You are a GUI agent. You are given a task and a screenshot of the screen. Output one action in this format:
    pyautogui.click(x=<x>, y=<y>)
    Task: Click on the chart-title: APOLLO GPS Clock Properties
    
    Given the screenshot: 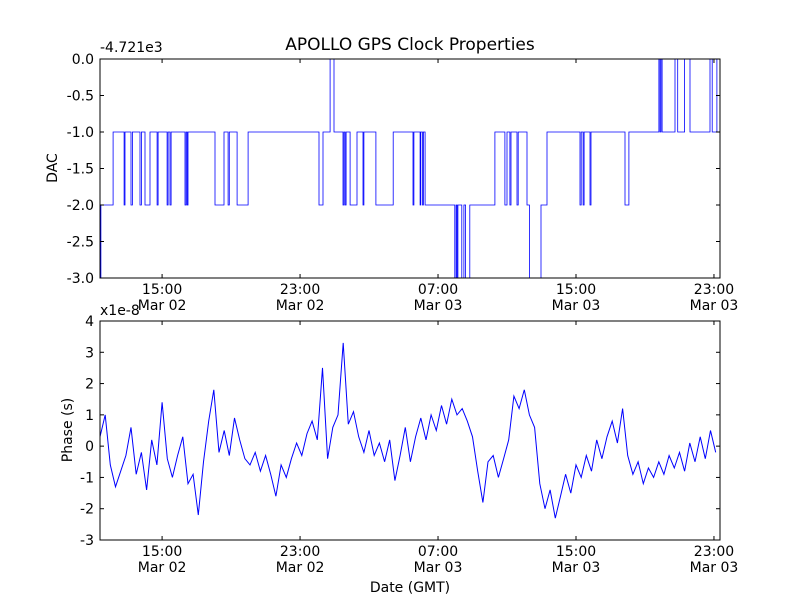 What is the action you would take?
    pyautogui.click(x=410, y=45)
    